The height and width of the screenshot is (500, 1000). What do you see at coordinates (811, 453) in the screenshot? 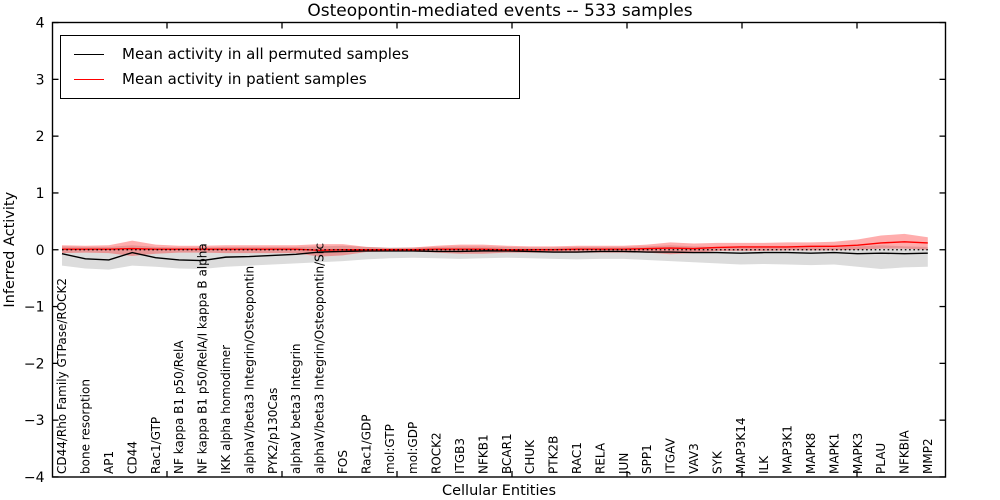
I see `x-category-label: MAPK8` at bounding box center [811, 453].